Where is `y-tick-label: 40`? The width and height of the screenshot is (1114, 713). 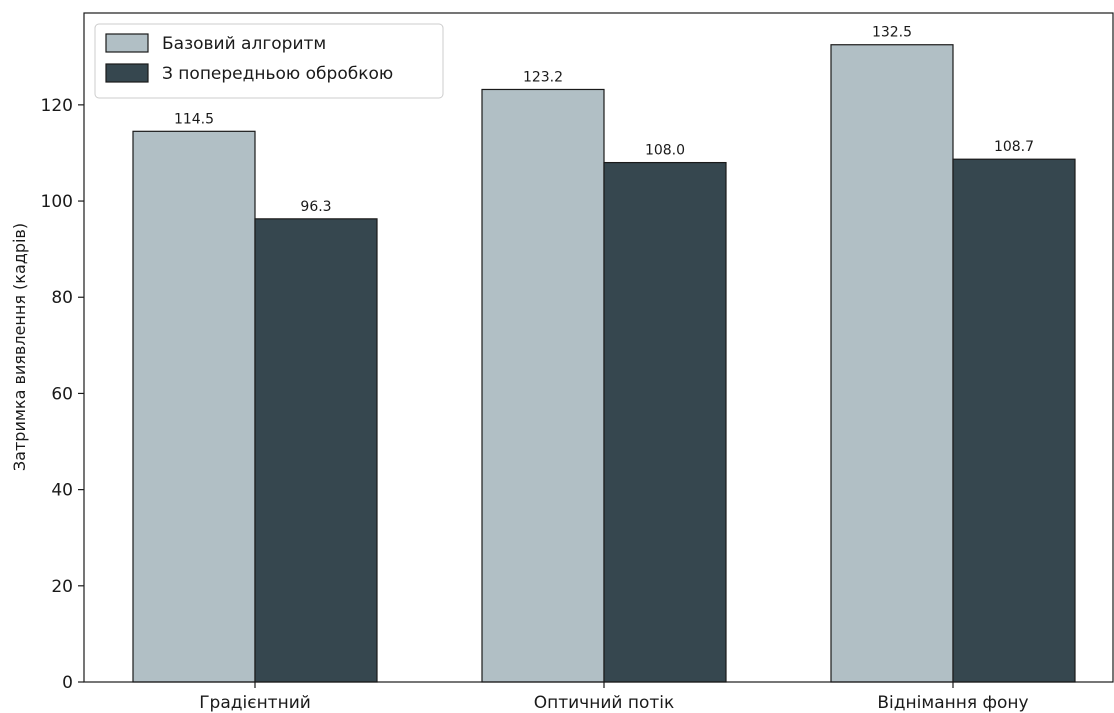 y-tick-label: 40 is located at coordinates (62, 491).